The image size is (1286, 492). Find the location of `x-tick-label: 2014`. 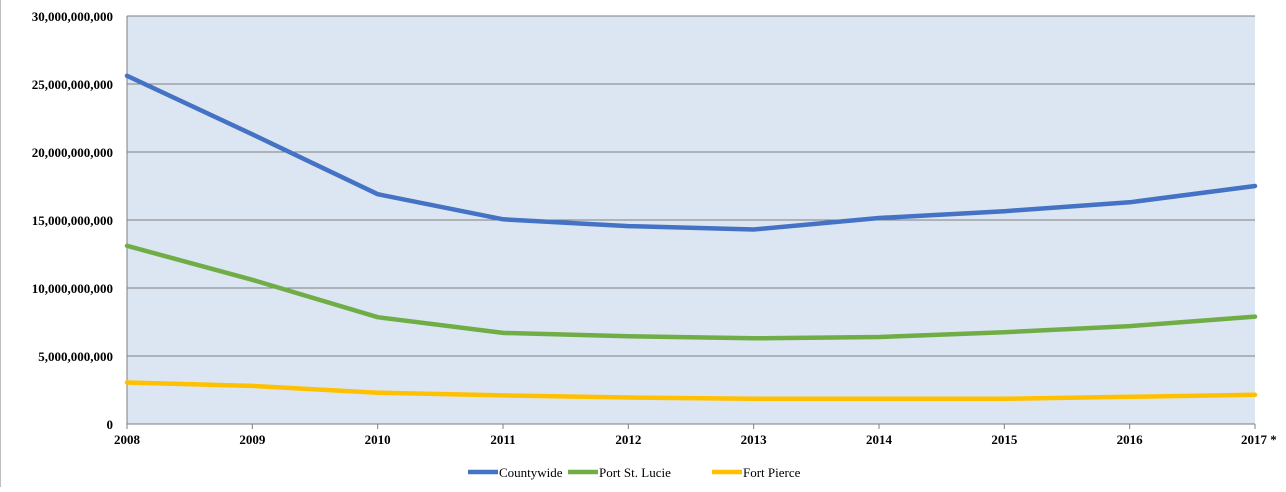

x-tick-label: 2014 is located at coordinates (879, 439).